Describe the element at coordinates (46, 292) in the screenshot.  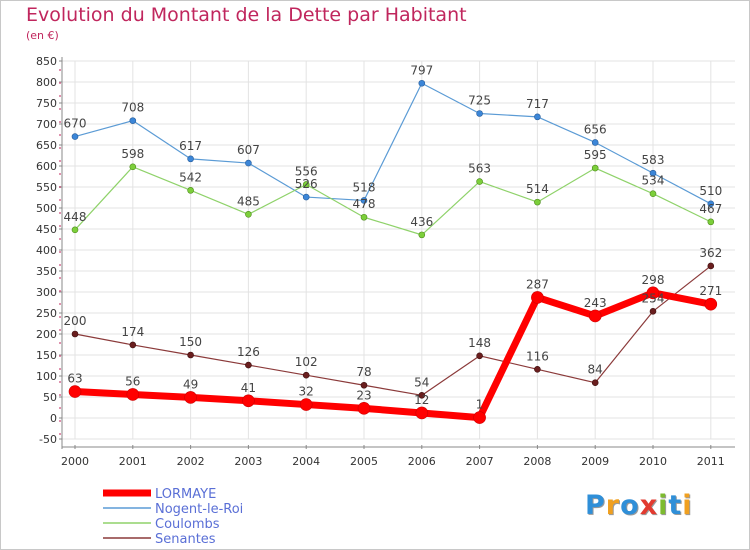
I see `y-tick-label: 300` at that location.